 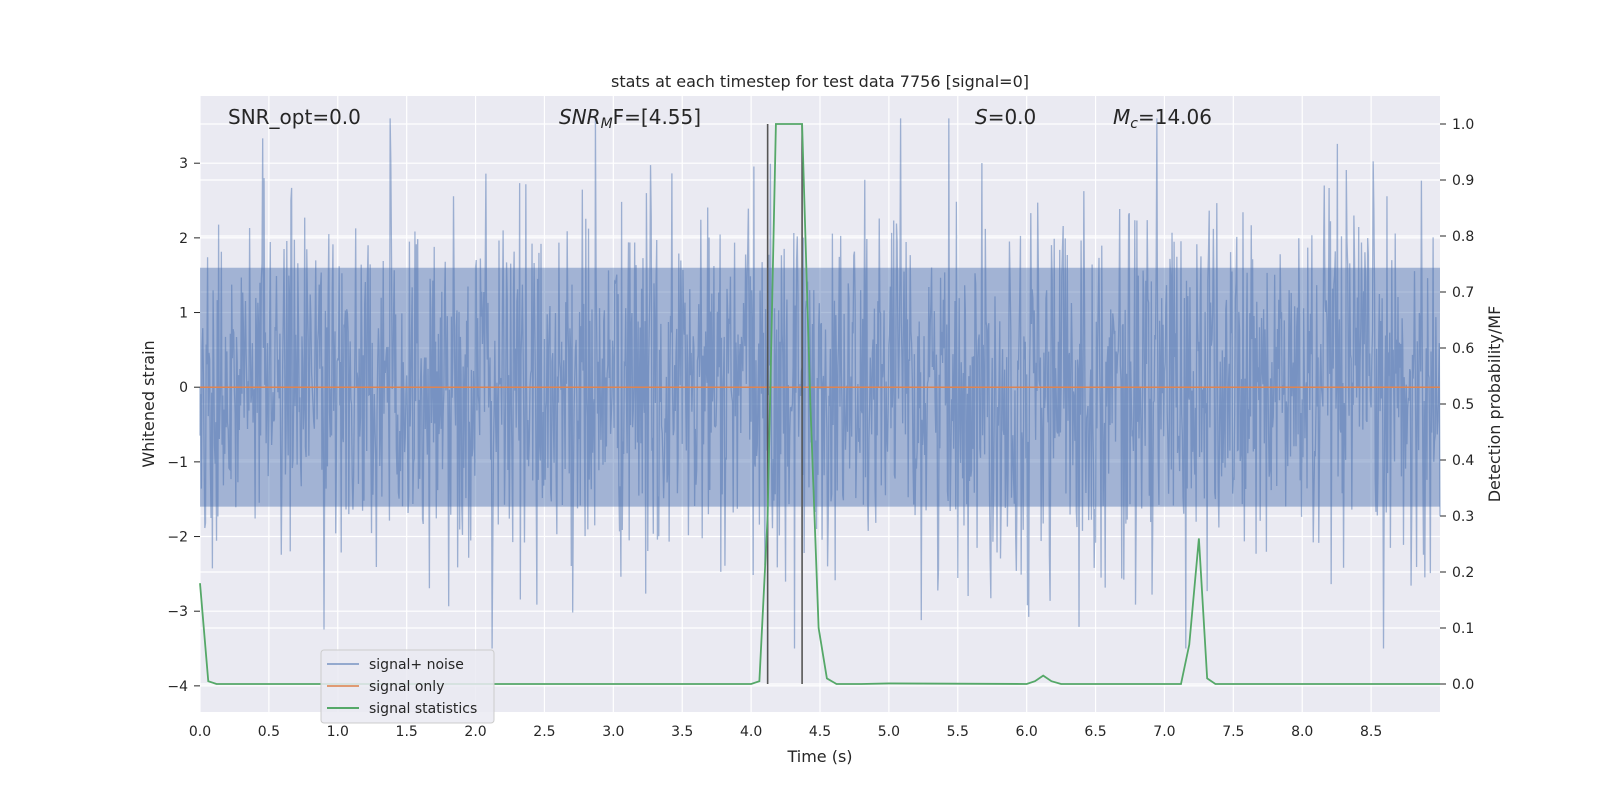 I want to click on legend-box, so click(x=407, y=686).